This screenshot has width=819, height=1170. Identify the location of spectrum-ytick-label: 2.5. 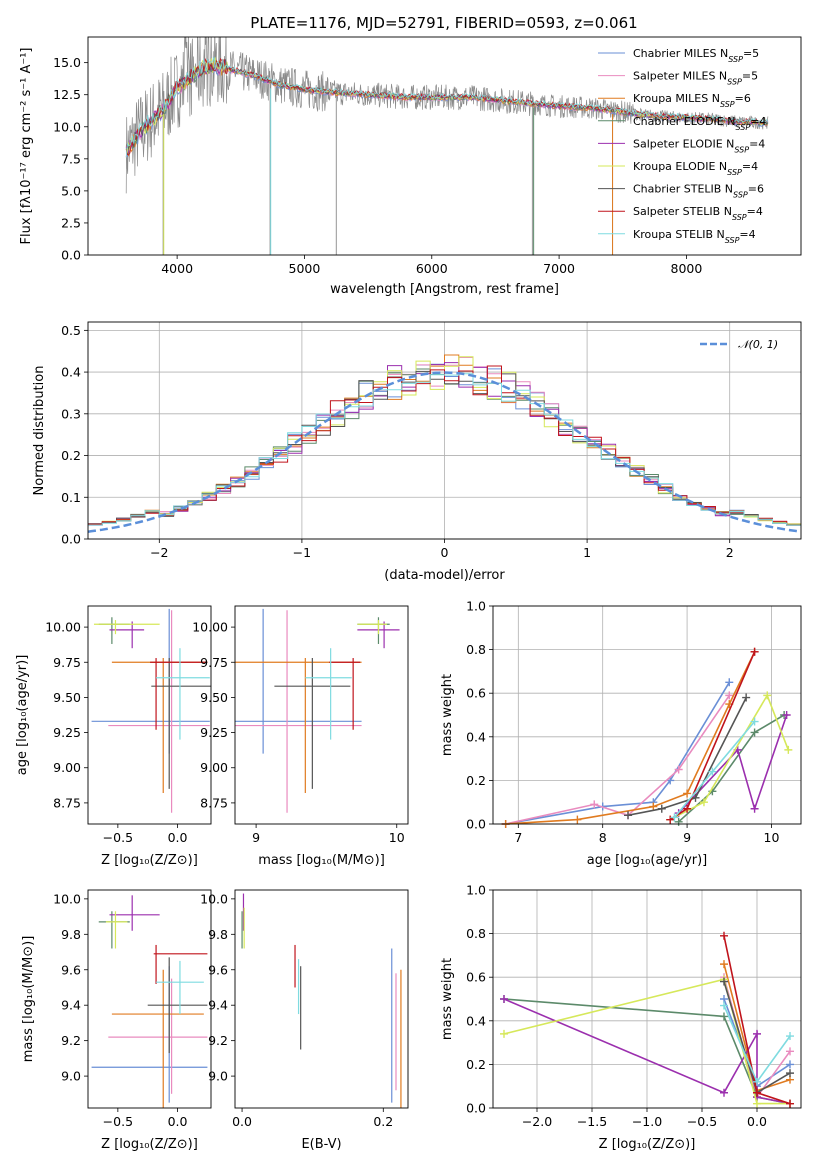
(71, 222).